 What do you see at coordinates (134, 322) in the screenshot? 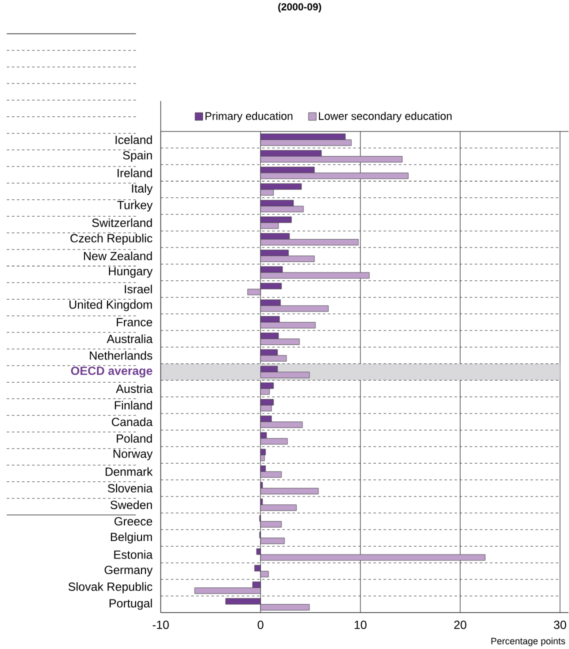
I see `y-tick-label: France` at bounding box center [134, 322].